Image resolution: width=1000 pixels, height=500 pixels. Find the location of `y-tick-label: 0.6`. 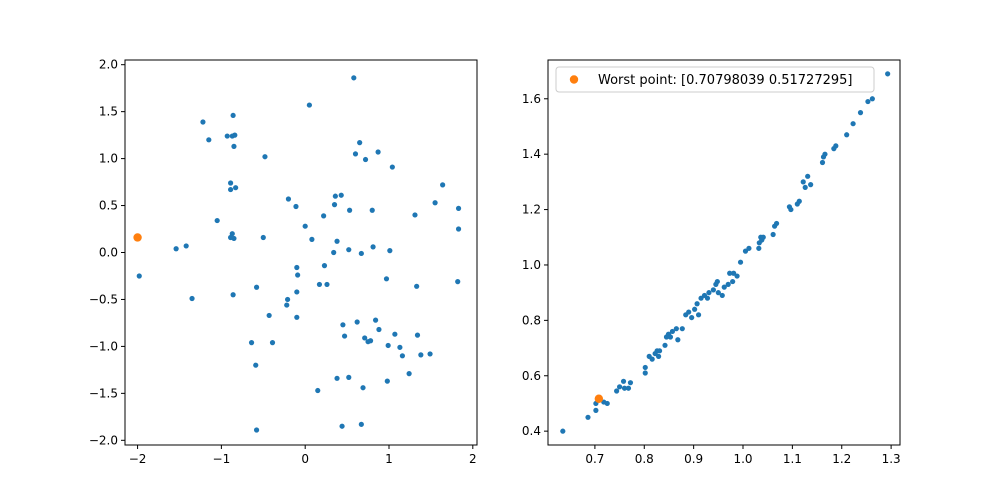

y-tick-label: 0.6 is located at coordinates (531, 376).